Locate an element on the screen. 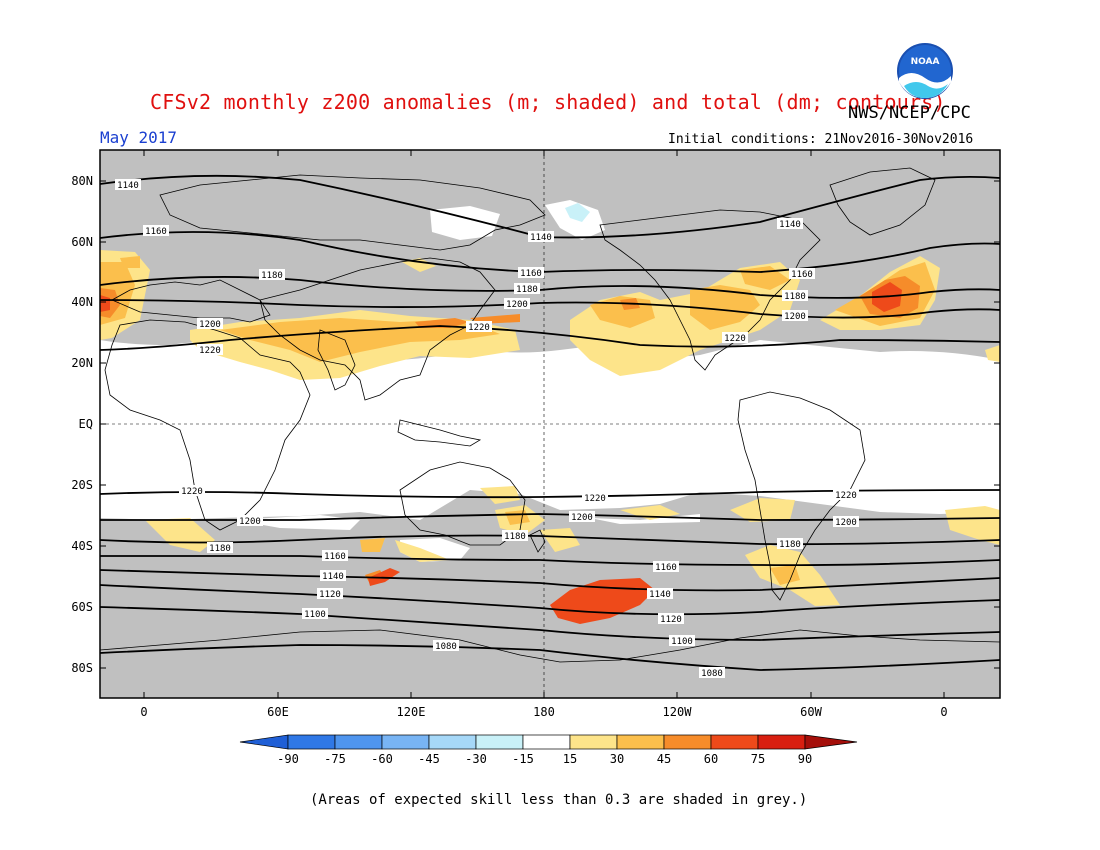 The height and width of the screenshot is (850, 1100). colorbar-label: 60 is located at coordinates (711, 759).